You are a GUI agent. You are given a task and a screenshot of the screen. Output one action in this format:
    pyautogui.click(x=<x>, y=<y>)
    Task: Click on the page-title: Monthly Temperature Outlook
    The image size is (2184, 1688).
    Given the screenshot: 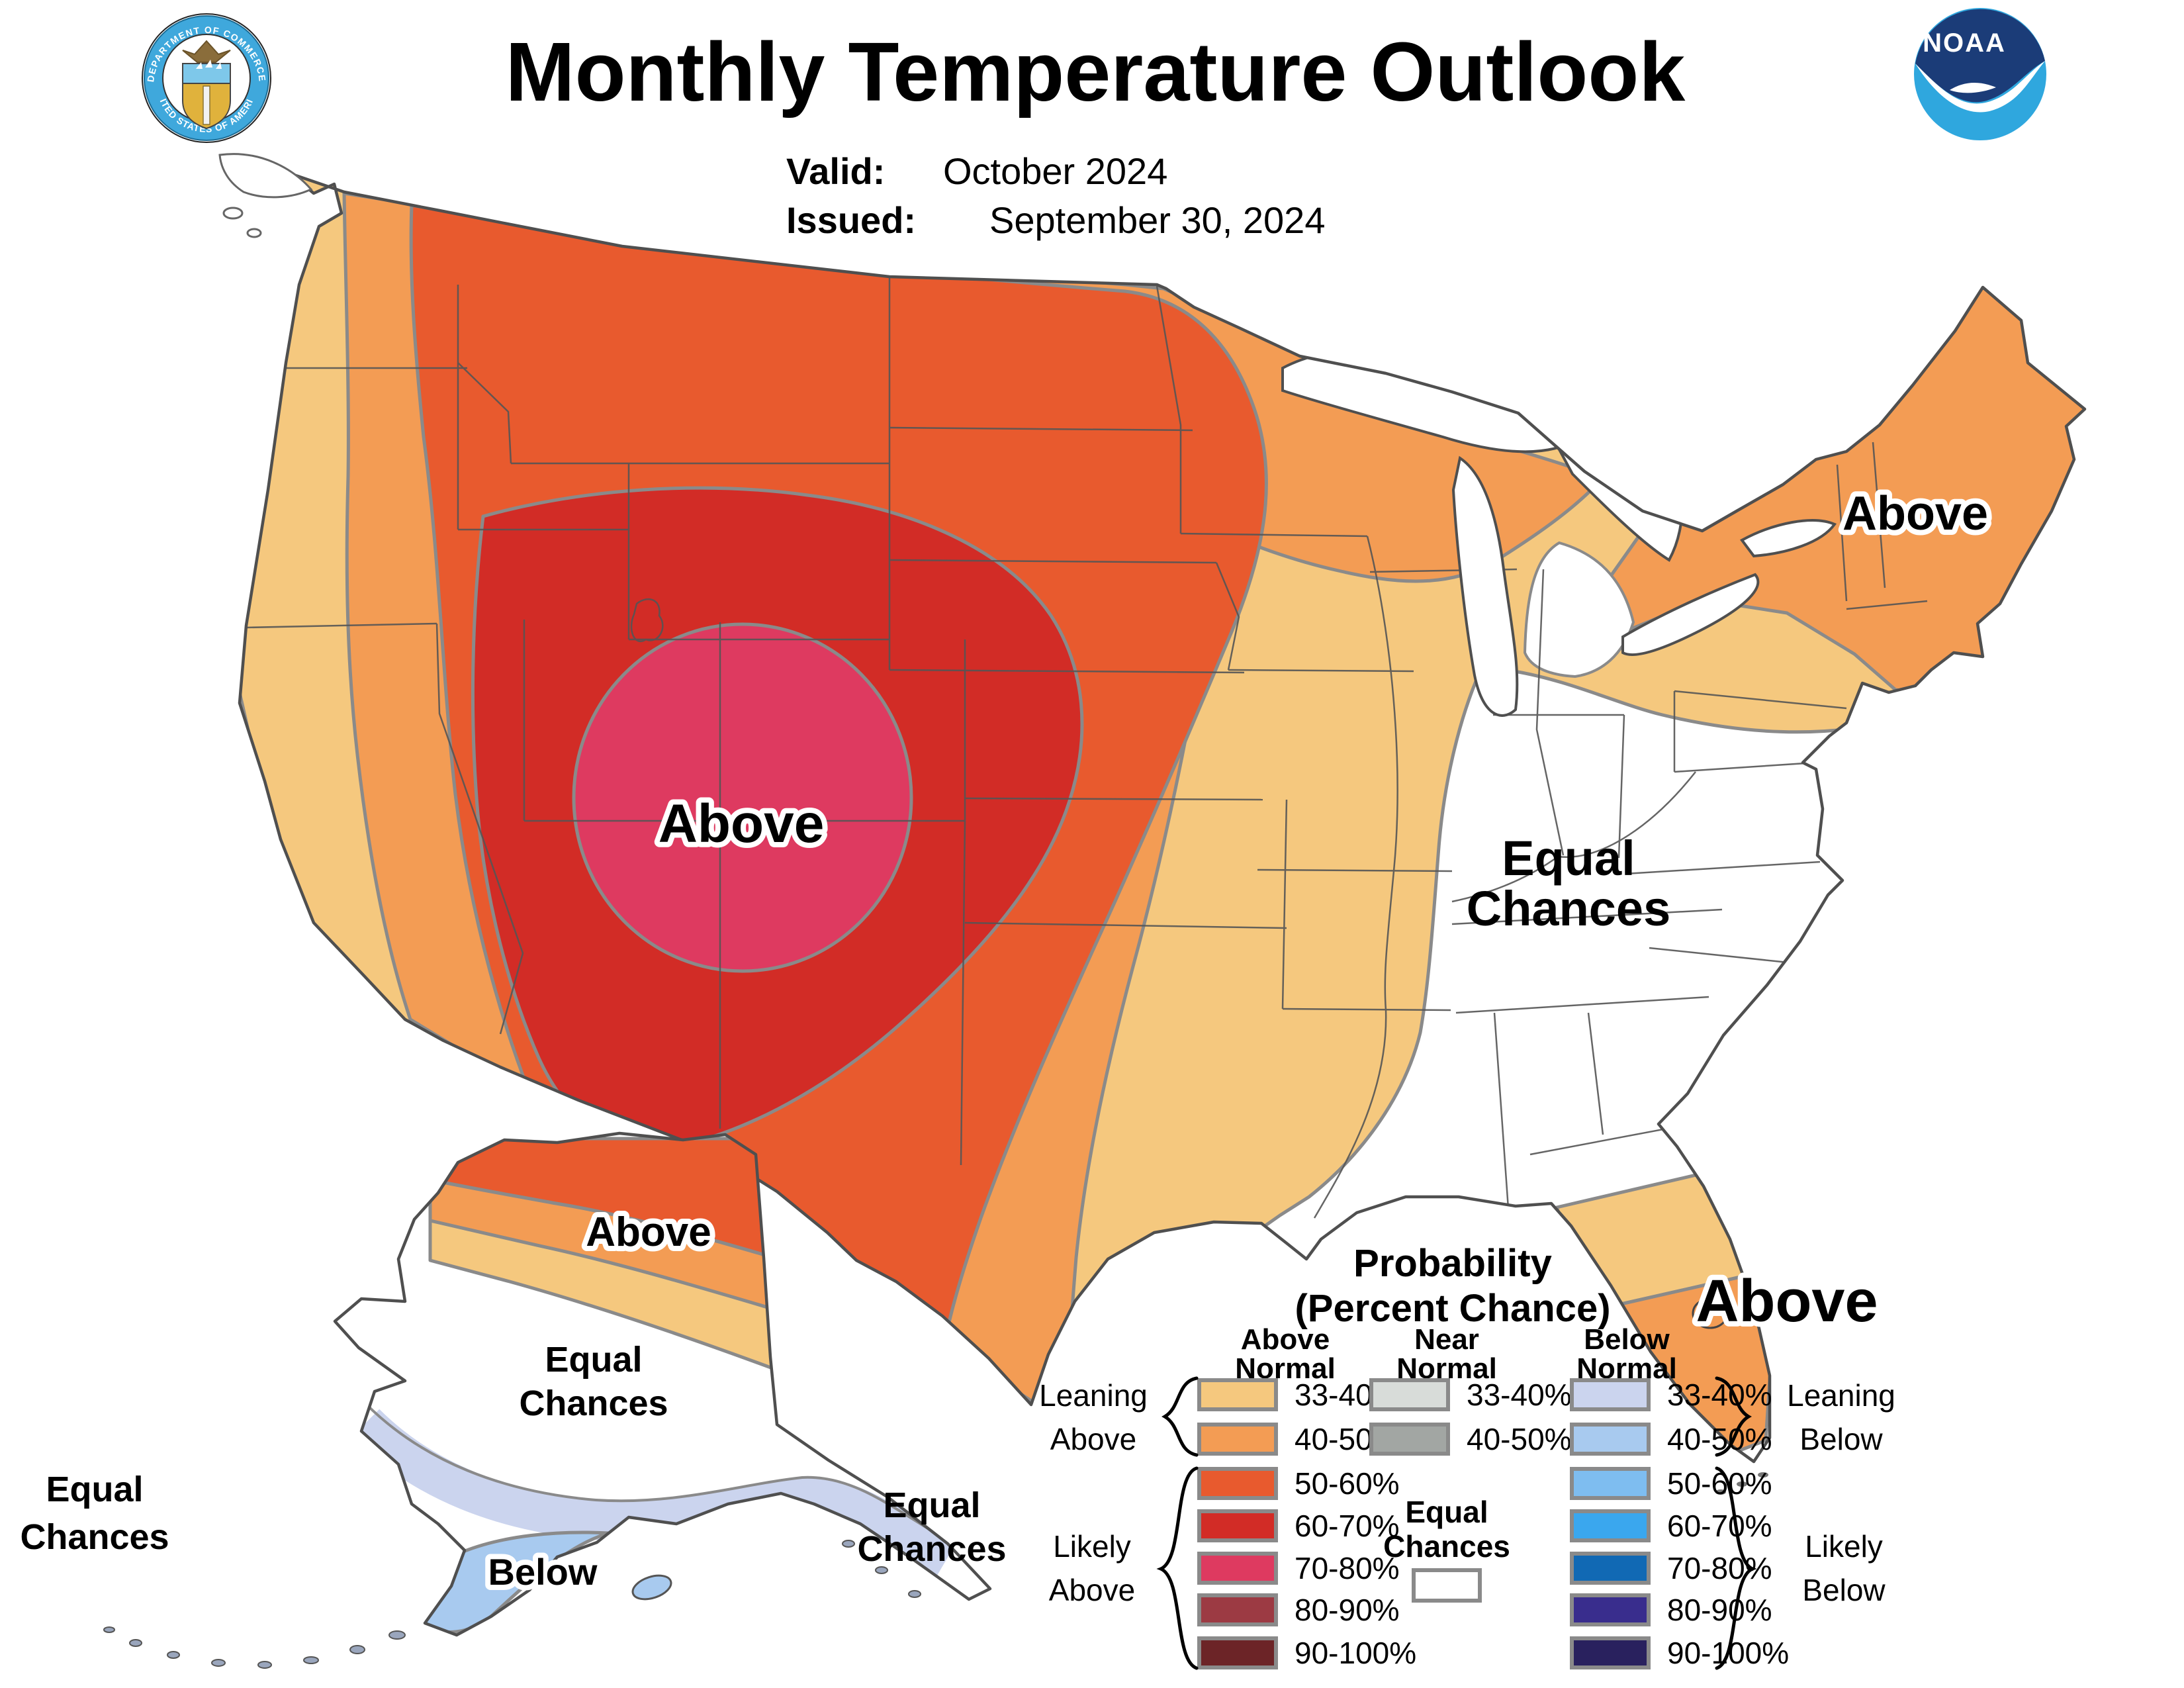 What is the action you would take?
    pyautogui.click(x=1096, y=71)
    